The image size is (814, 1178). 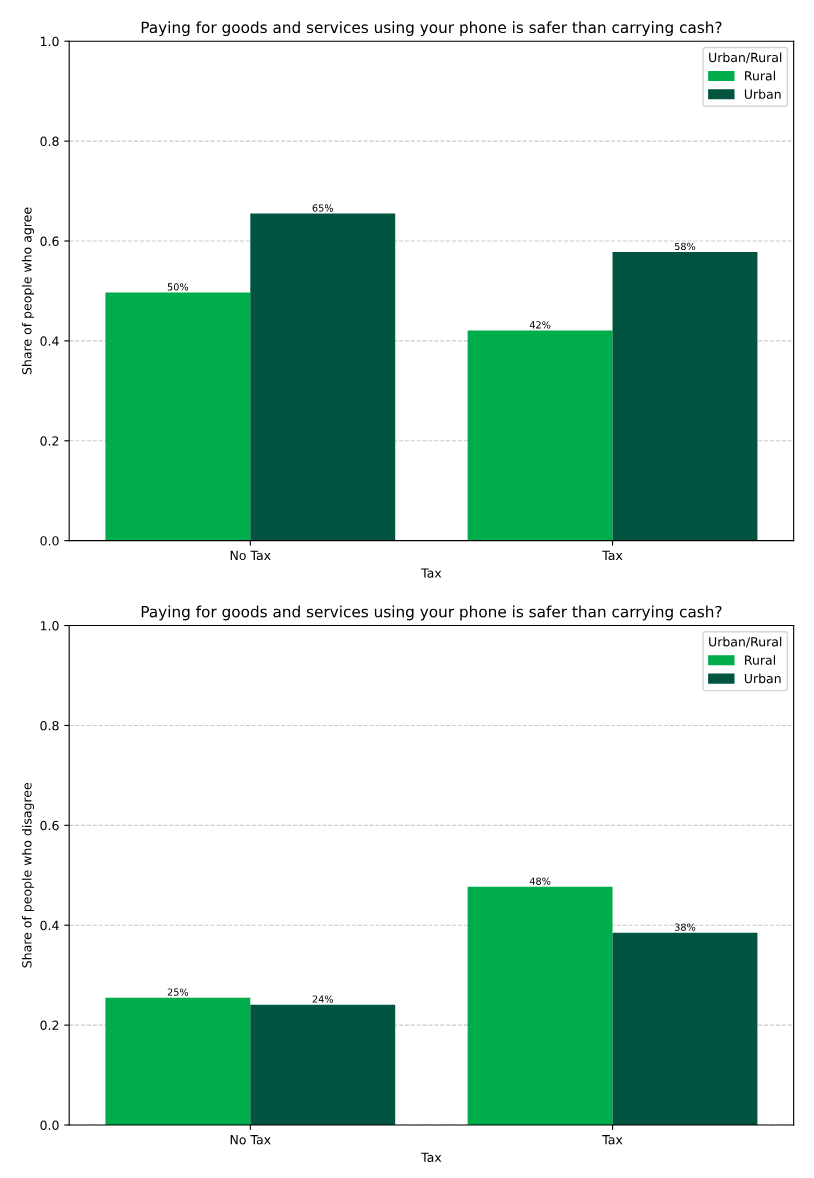 I want to click on data-label: 38%, so click(x=685, y=927).